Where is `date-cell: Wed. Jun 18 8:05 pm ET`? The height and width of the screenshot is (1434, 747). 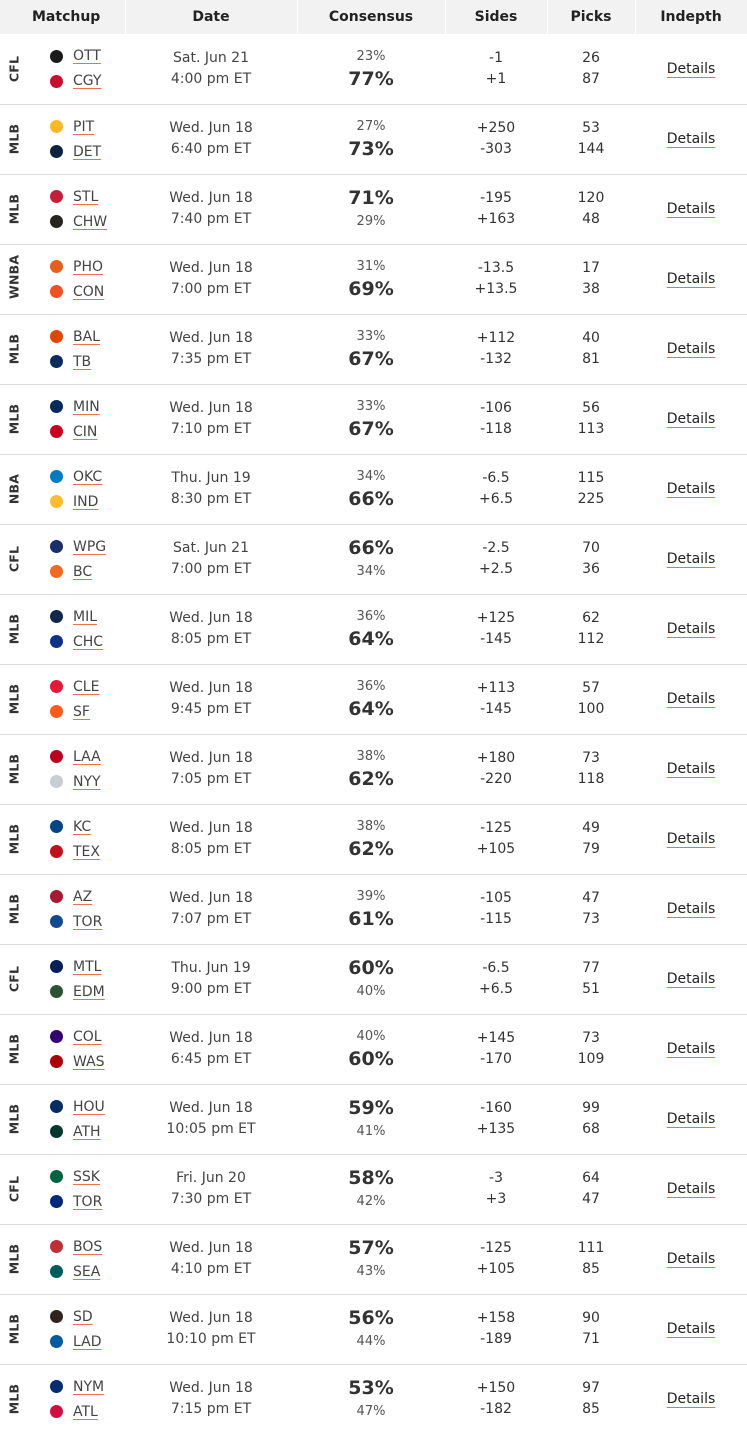
date-cell: Wed. Jun 18 8:05 pm ET is located at coordinates (211, 839).